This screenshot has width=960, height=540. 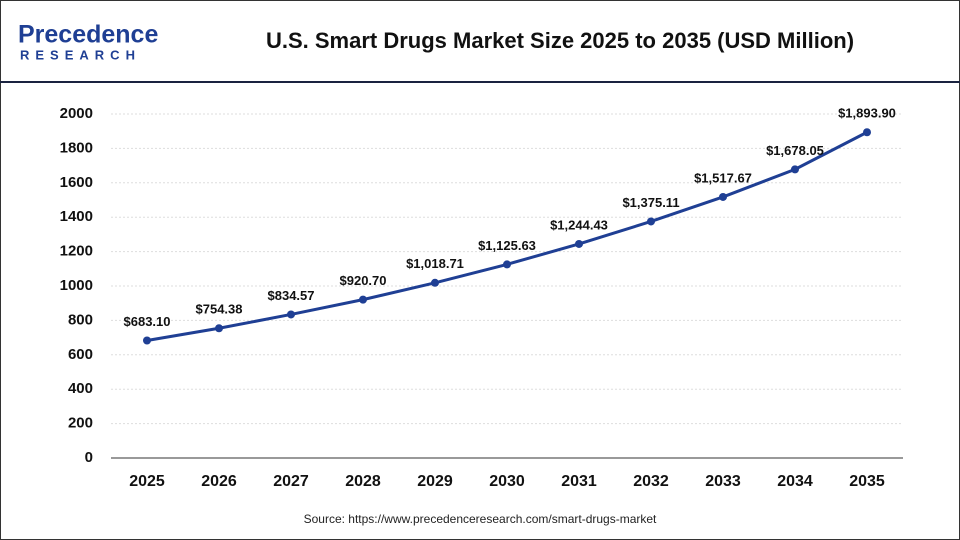 What do you see at coordinates (651, 481) in the screenshot?
I see `x-tick-label: 2032` at bounding box center [651, 481].